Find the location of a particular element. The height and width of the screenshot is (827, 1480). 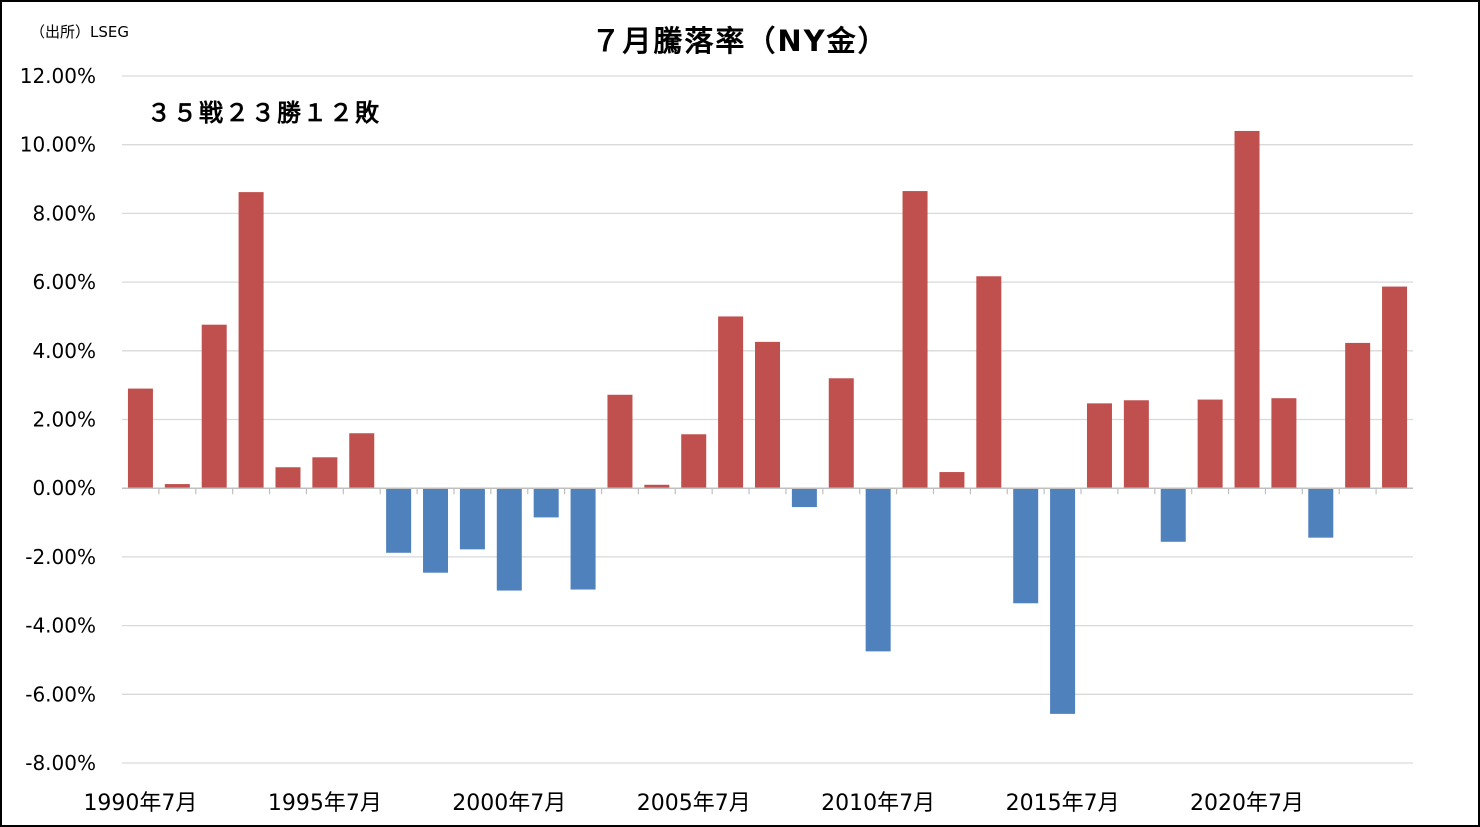

x-tick-label: 2005年7月 is located at coordinates (694, 803).